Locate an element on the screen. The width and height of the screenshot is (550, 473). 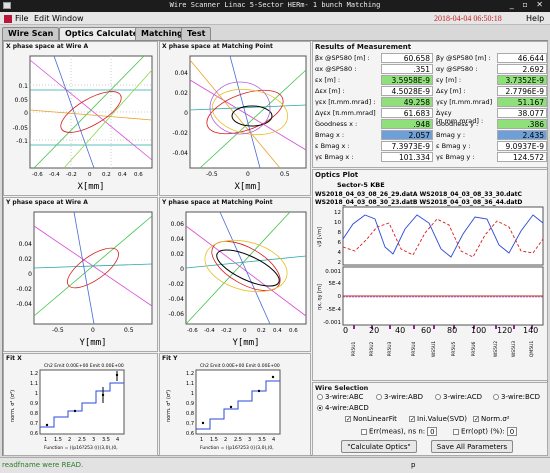
wire-option-bcd: 3-wire:BCD is located at coordinates (516, 397).